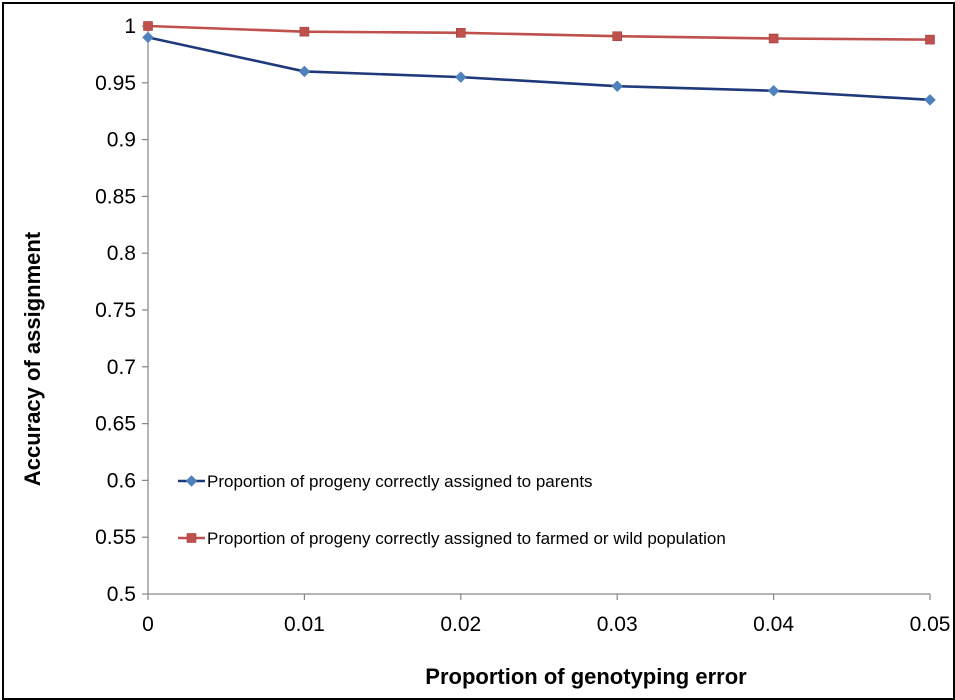 The width and height of the screenshot is (955, 700). I want to click on y-tick-label: 0.7, so click(121, 367).